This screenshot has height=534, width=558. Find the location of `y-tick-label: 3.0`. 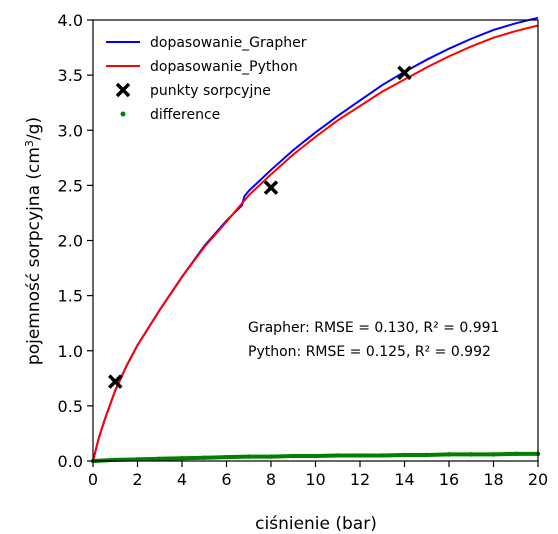

y-tick-label: 3.0 is located at coordinates (70, 130).